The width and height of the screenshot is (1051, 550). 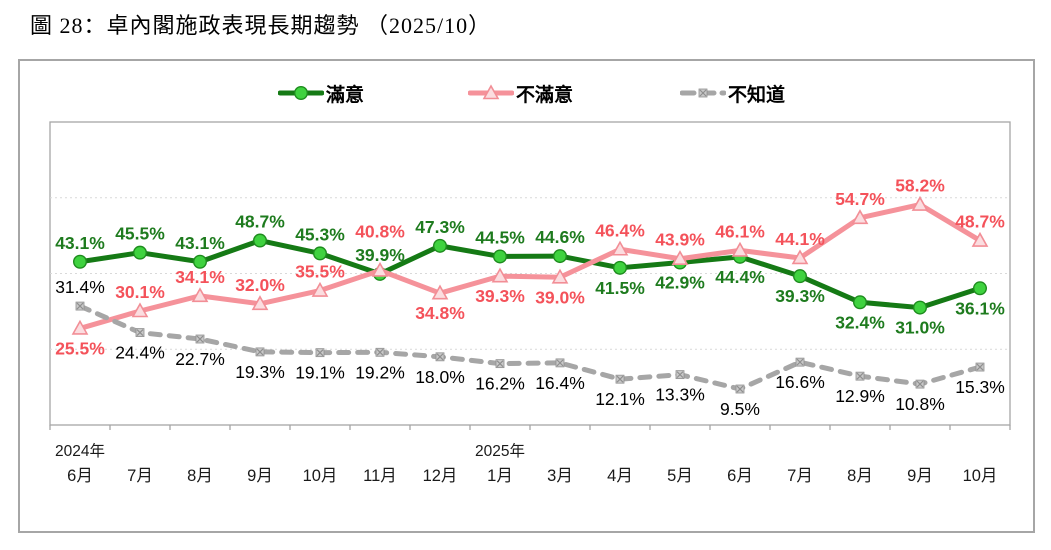 What do you see at coordinates (260, 372) in the screenshot?
I see `unknown-data-label: 19.3%` at bounding box center [260, 372].